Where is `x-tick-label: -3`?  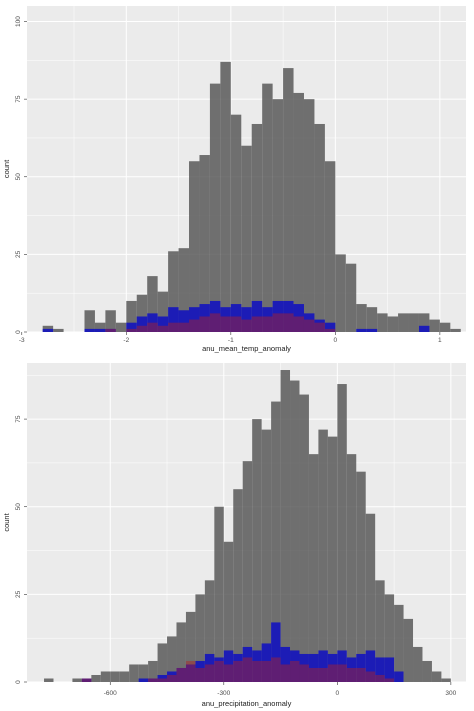 x-tick-label: -3 is located at coordinates (22, 340).